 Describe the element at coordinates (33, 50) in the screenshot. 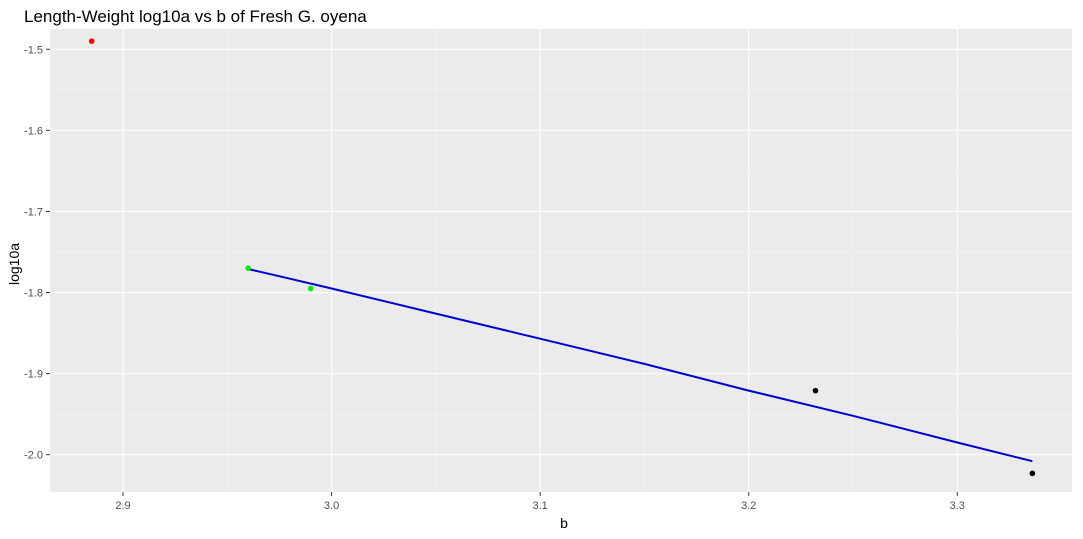

I see `y-tick-label: -1.5` at that location.